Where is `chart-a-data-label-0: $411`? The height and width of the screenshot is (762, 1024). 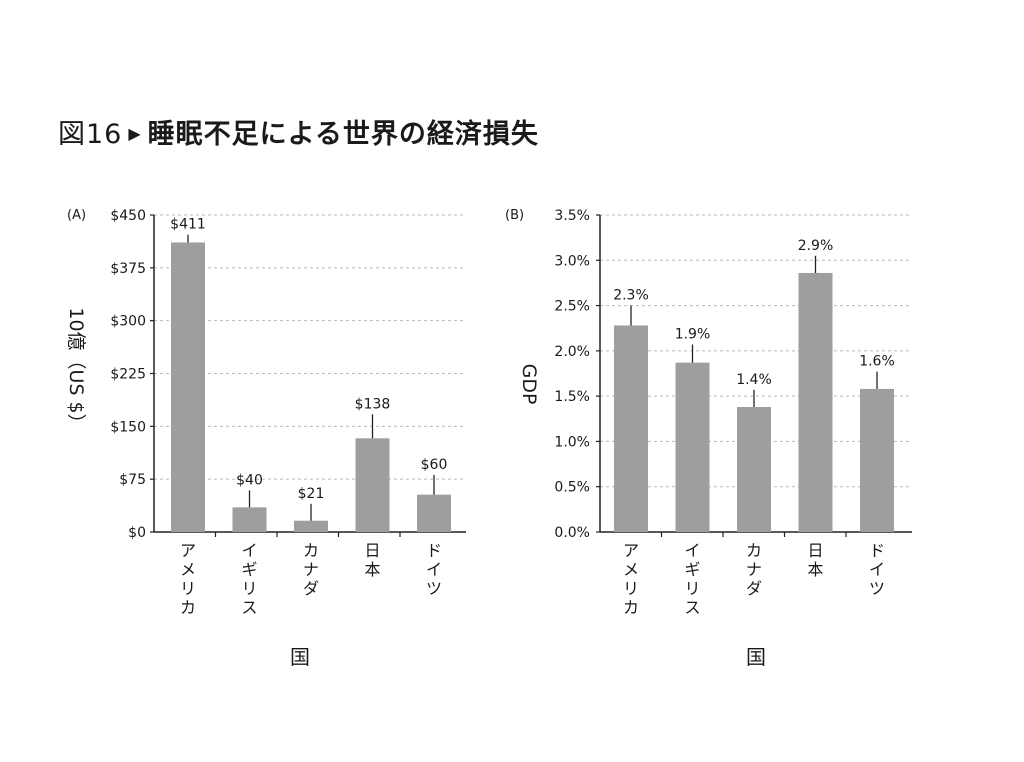
chart-a-data-label-0: $411 is located at coordinates (188, 225).